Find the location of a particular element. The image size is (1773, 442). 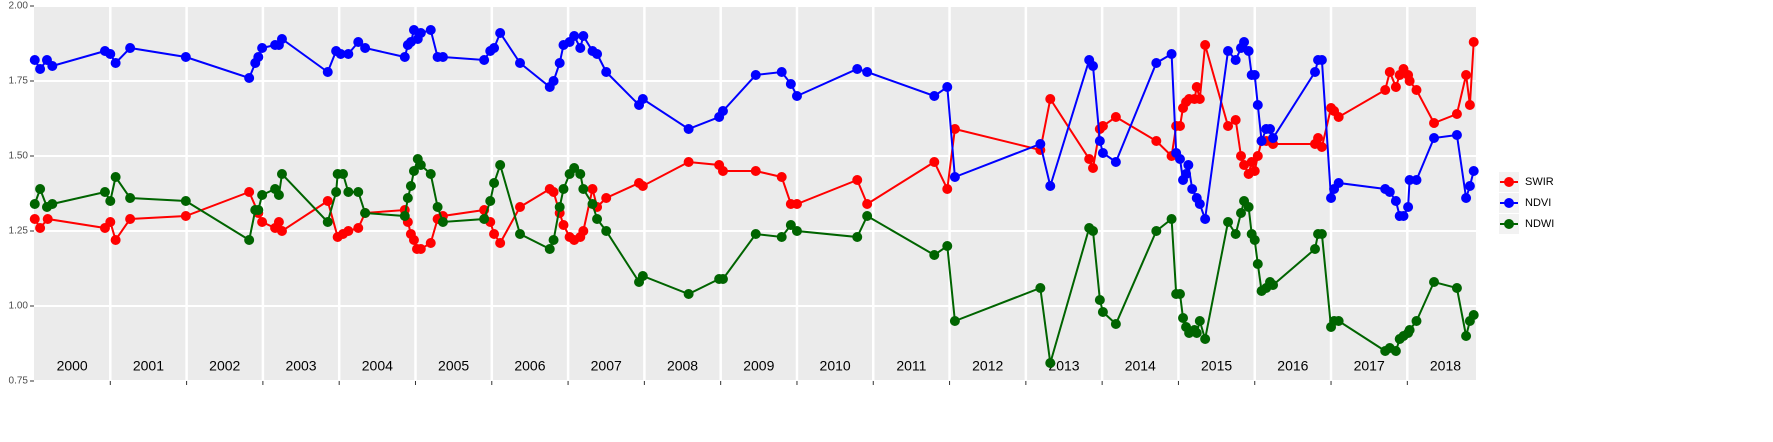

legend-label: SWIR is located at coordinates (1539, 182).